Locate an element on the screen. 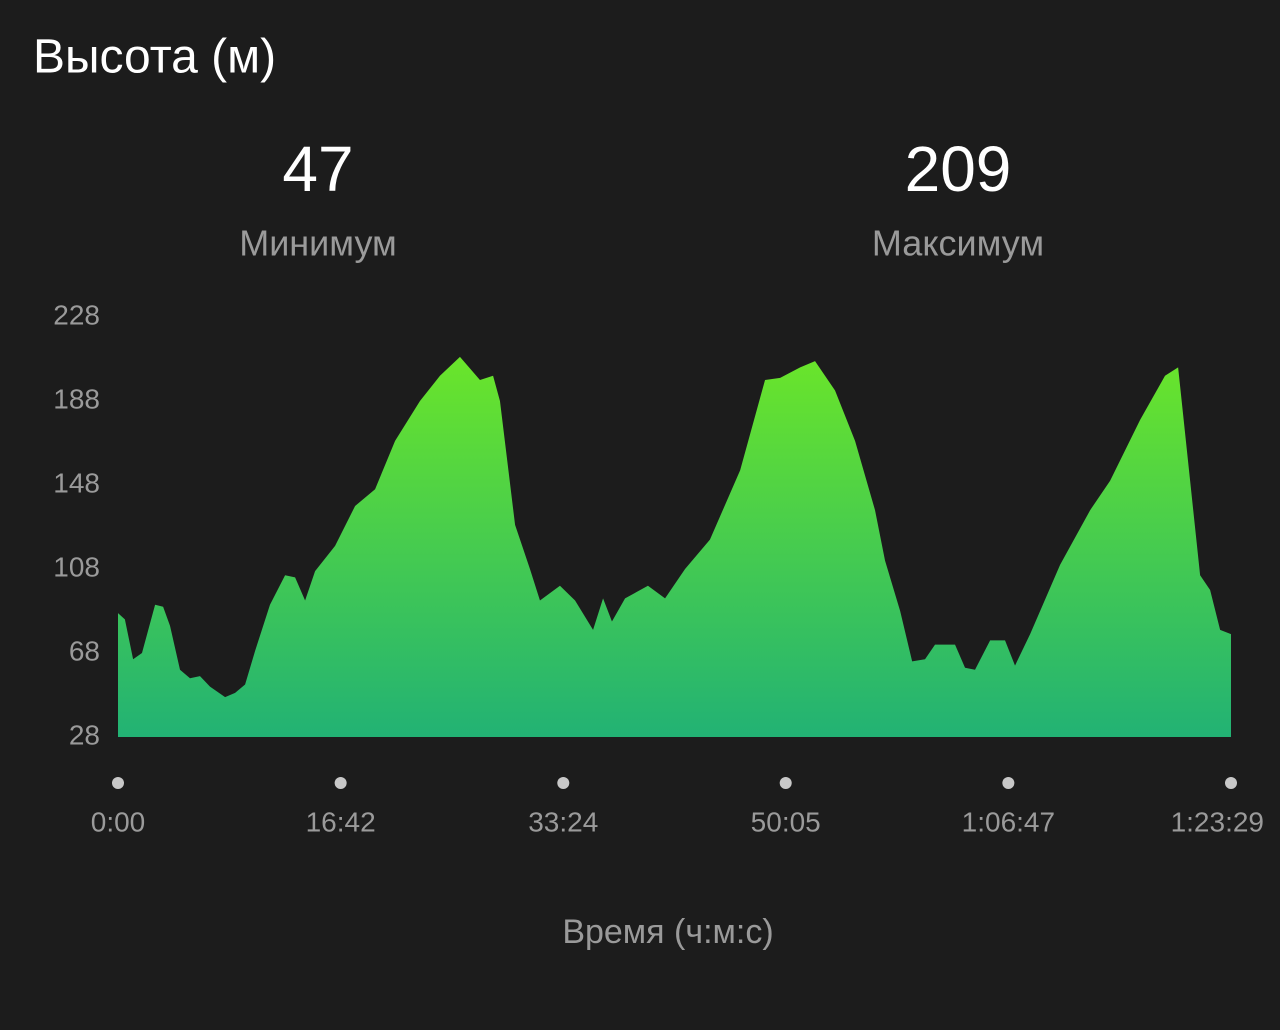 The width and height of the screenshot is (1280, 1030). x-tick-label: 16:42 is located at coordinates (341, 821).